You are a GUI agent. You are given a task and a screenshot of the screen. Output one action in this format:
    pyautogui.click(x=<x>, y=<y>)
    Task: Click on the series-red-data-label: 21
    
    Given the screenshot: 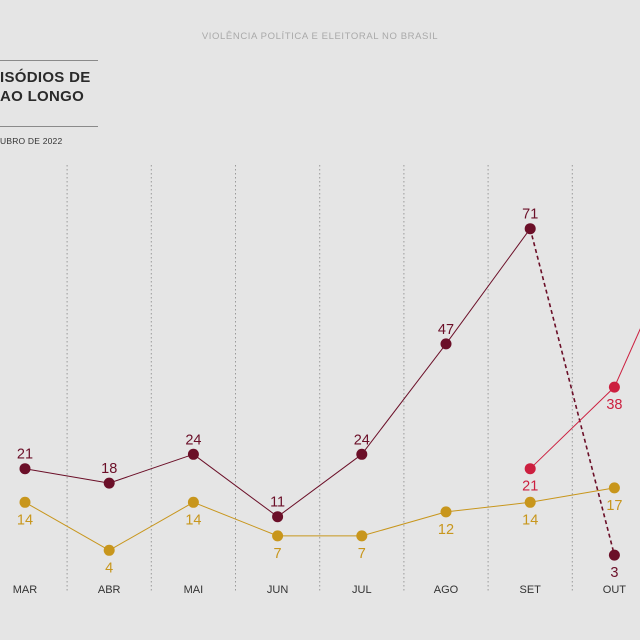 What is the action you would take?
    pyautogui.click(x=530, y=487)
    